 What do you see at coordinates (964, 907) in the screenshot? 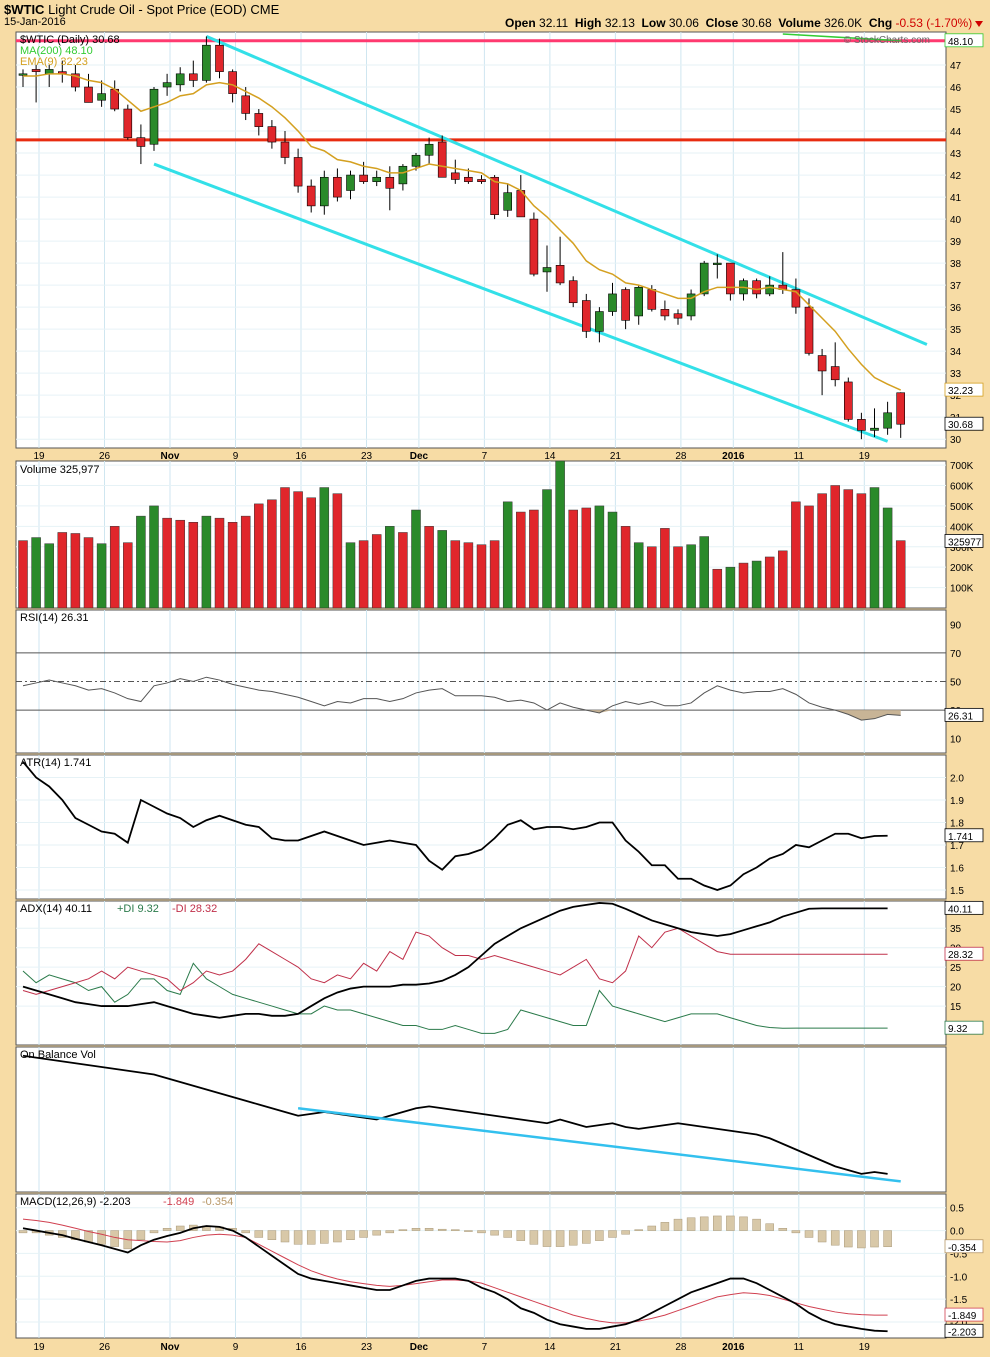
I see `adx-last-label-box` at bounding box center [964, 907].